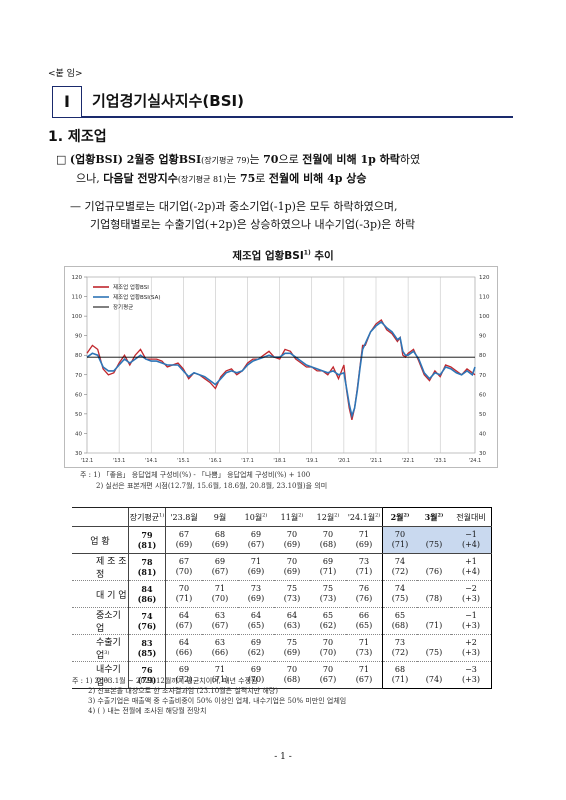 The height and width of the screenshot is (800, 566). I want to click on cell-actual: 84, so click(147, 589).